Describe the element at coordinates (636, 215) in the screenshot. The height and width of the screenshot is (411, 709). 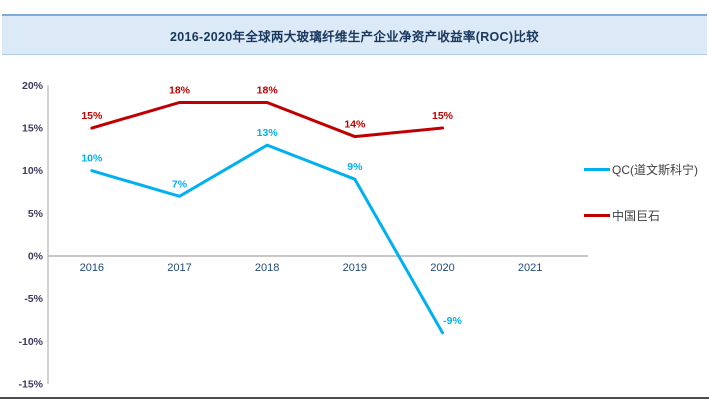
I see `legend-label-jushi: 中国巨石` at that location.